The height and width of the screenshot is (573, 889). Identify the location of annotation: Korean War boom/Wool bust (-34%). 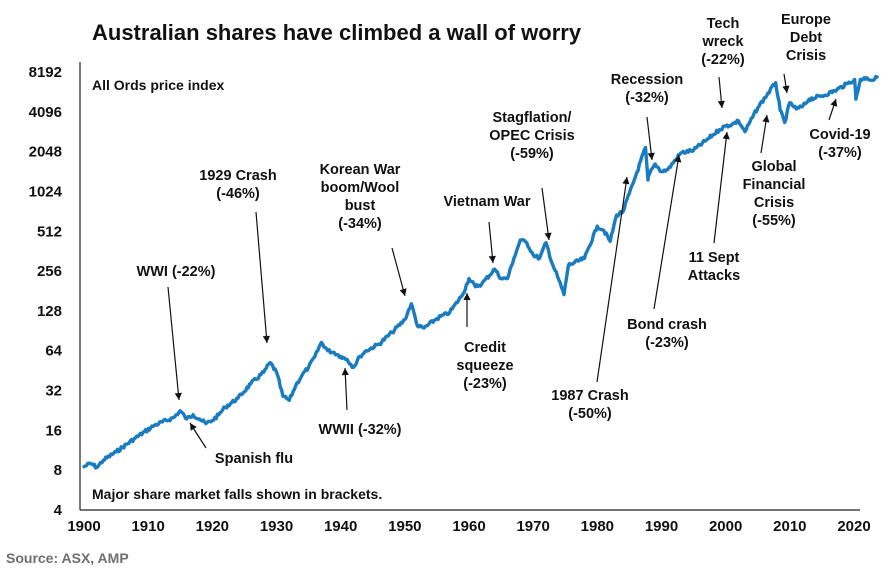
(363, 229).